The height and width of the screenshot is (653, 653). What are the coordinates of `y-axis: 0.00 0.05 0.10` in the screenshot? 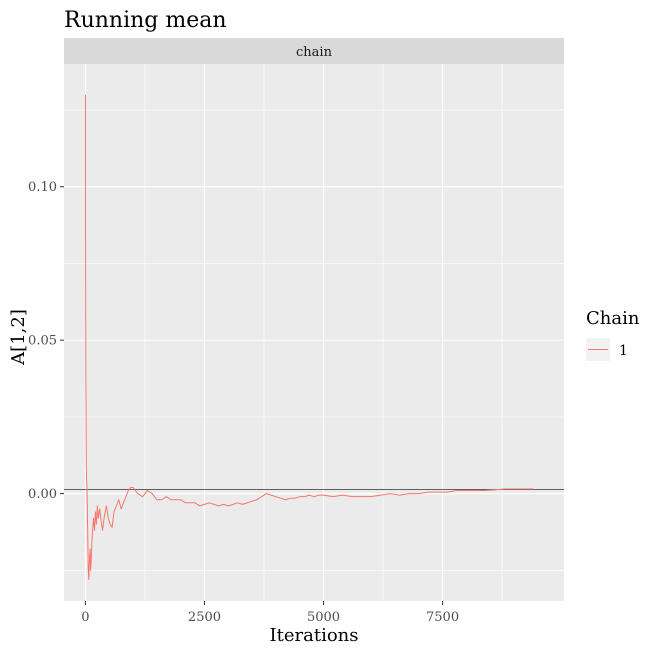 It's located at (46, 341).